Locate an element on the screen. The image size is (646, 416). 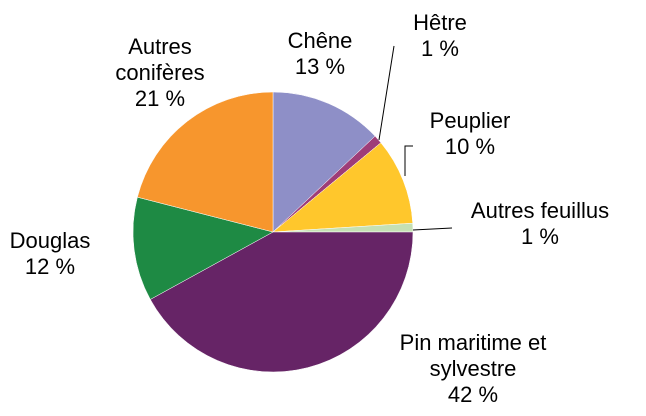
category-label: Douglas is located at coordinates (50, 240).